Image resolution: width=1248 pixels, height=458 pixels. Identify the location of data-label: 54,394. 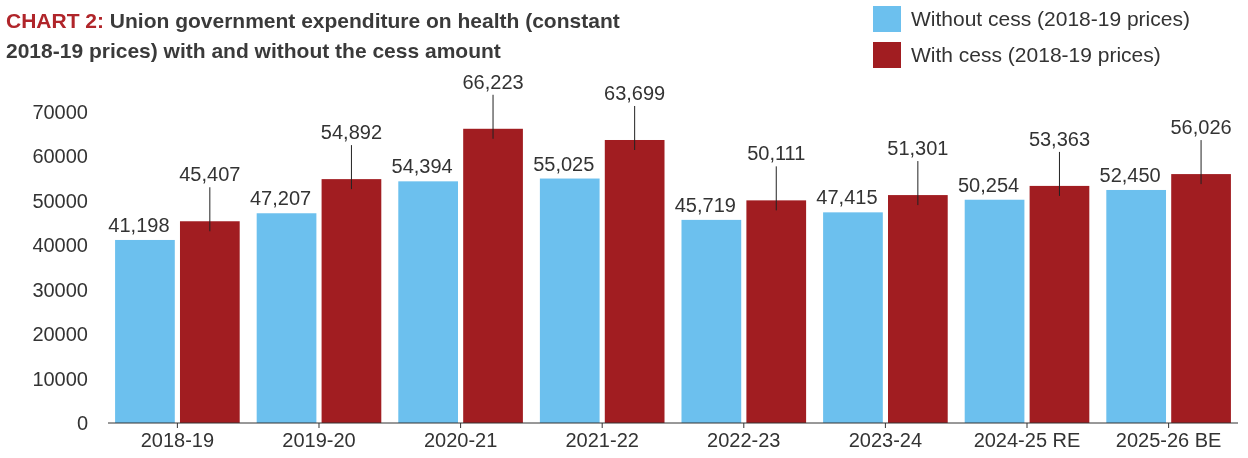
(422, 166).